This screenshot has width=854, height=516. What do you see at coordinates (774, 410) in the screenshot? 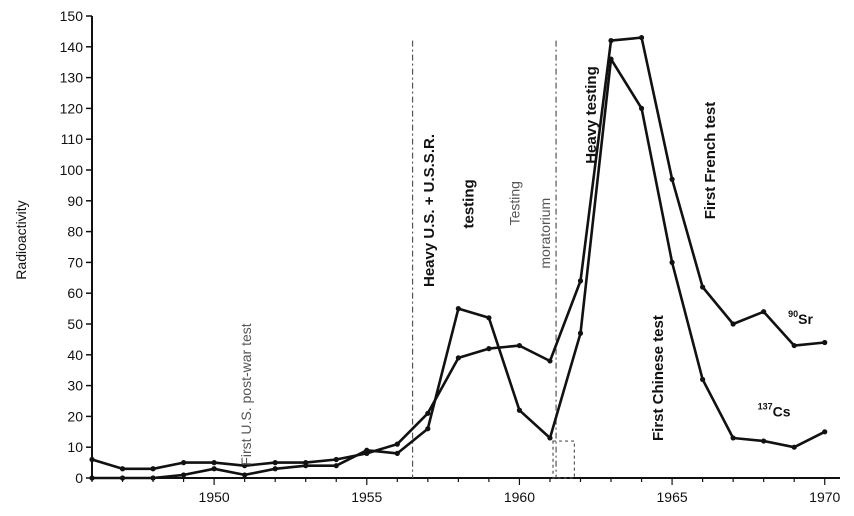
I see `series-label: 137Cs` at bounding box center [774, 410].